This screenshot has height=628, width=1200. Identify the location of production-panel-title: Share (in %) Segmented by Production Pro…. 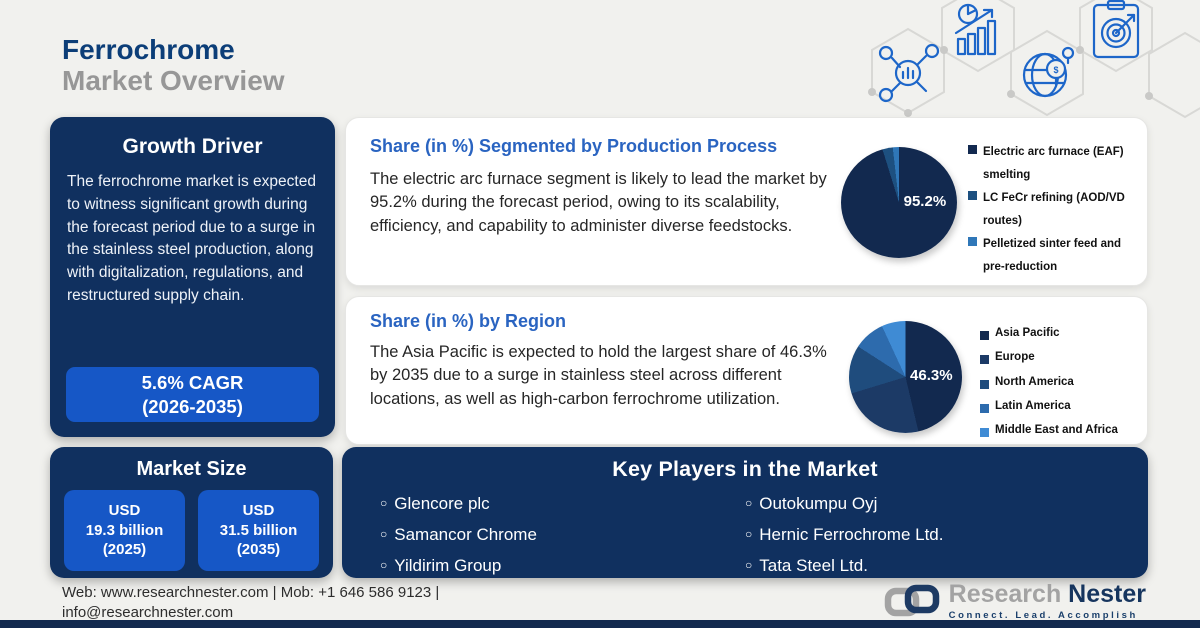
(574, 146).